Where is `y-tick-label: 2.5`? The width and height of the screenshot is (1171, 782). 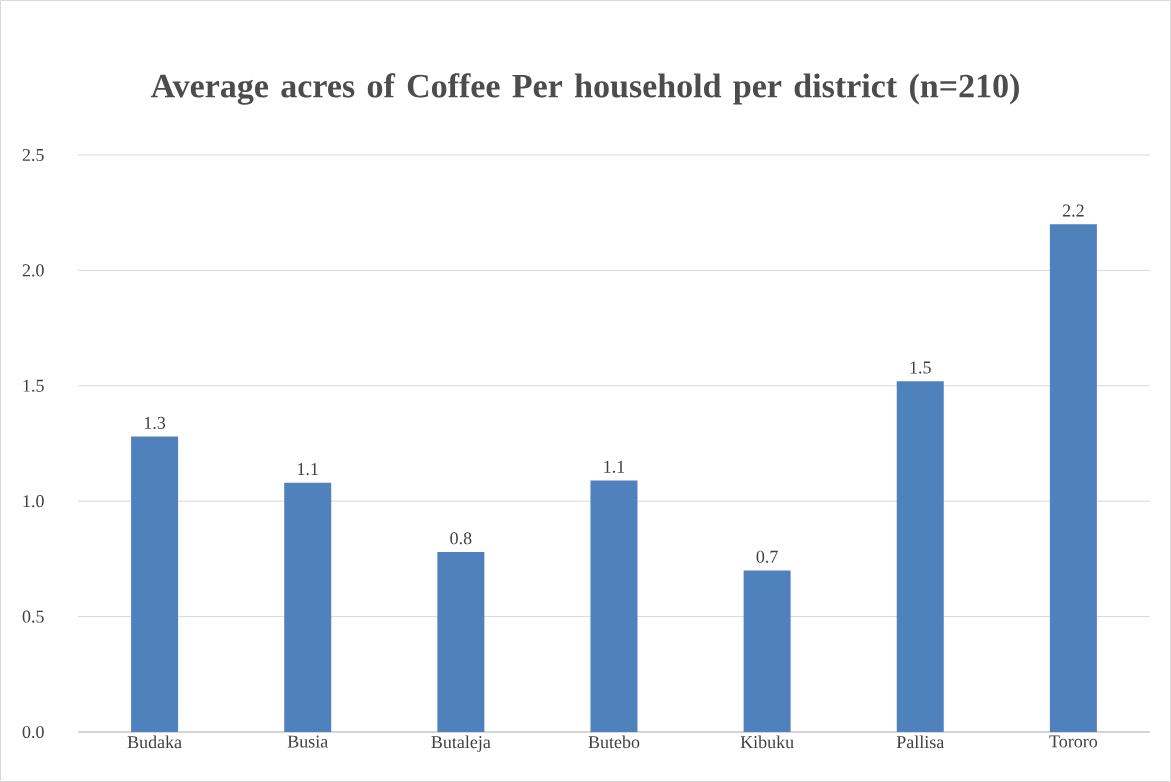 y-tick-label: 2.5 is located at coordinates (33, 155).